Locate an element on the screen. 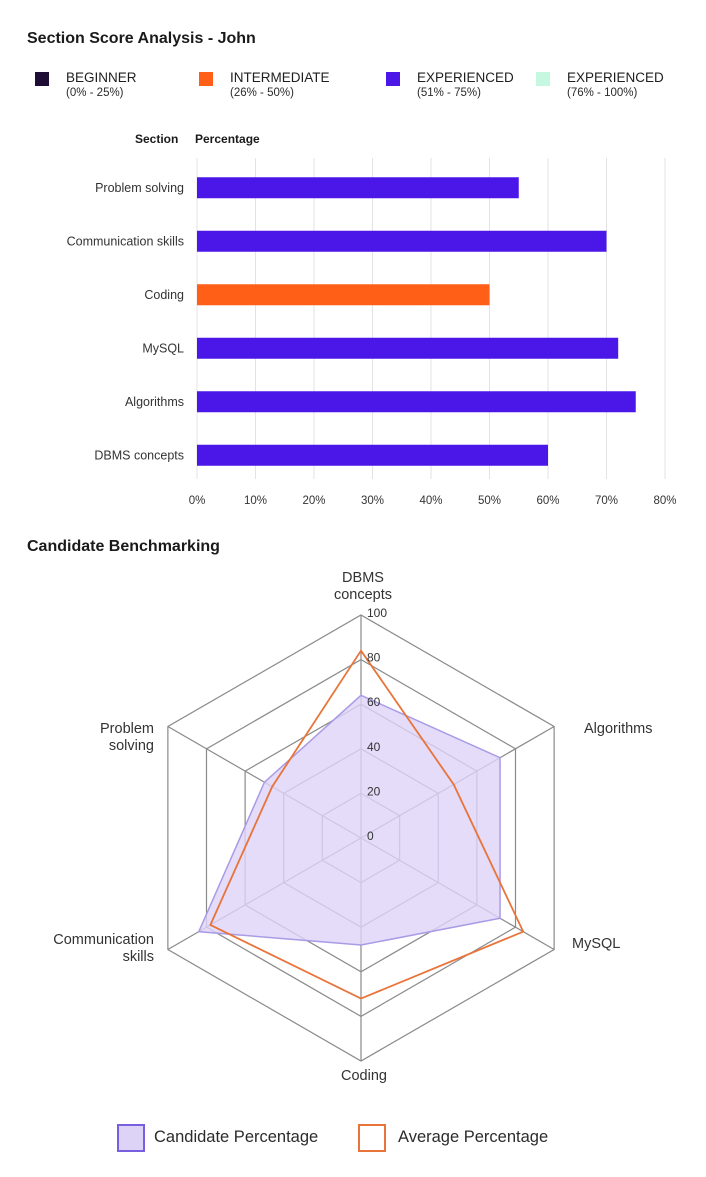 This screenshot has width=706, height=1177. x-tick-label: 10% is located at coordinates (255, 501).